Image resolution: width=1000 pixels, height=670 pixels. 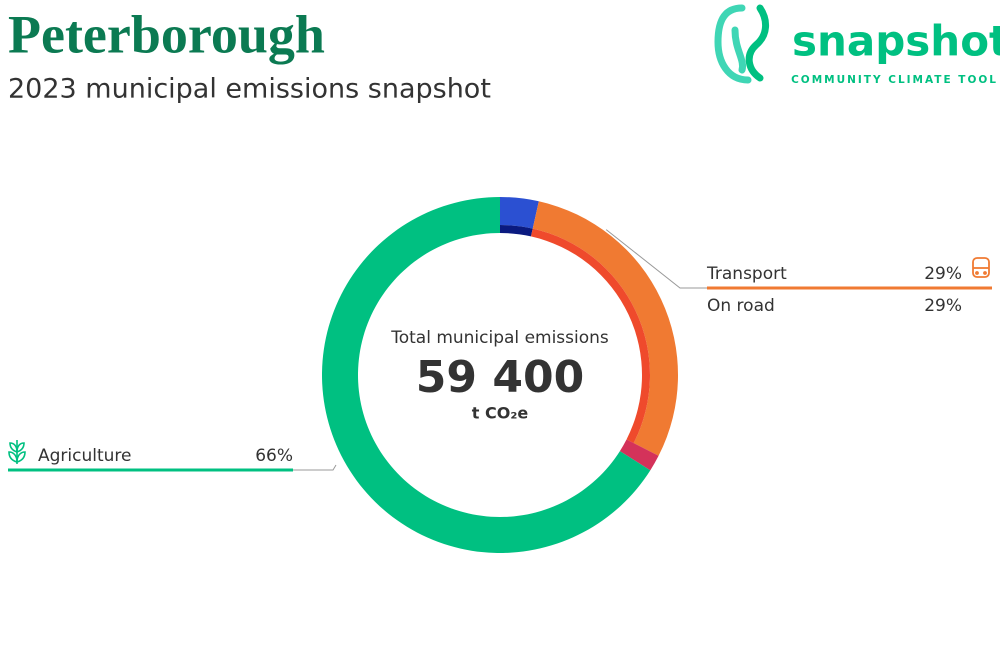 I want to click on title: Peterborough, so click(x=166, y=34).